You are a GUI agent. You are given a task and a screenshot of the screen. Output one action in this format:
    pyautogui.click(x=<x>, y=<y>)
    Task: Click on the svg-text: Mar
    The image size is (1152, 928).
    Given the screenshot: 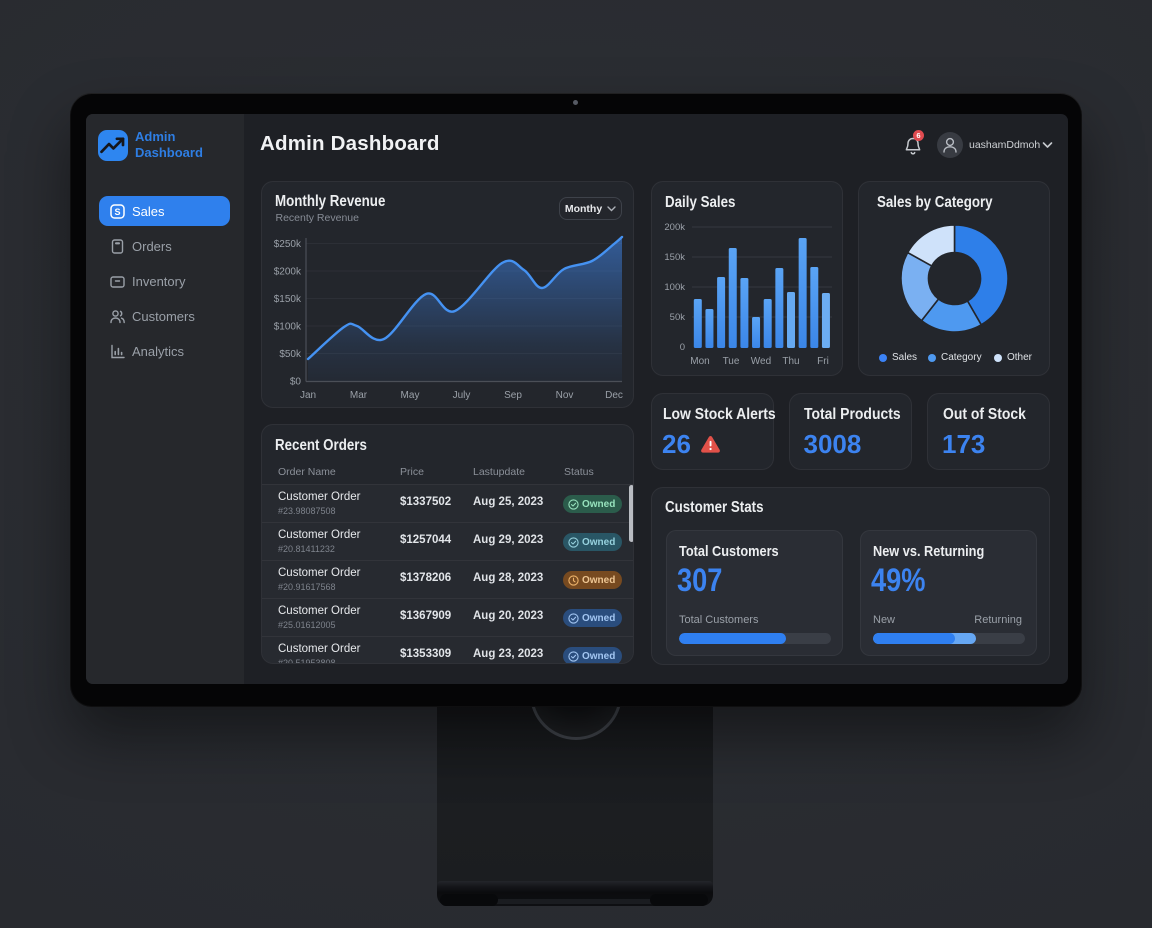 What is the action you would take?
    pyautogui.click(x=359, y=395)
    